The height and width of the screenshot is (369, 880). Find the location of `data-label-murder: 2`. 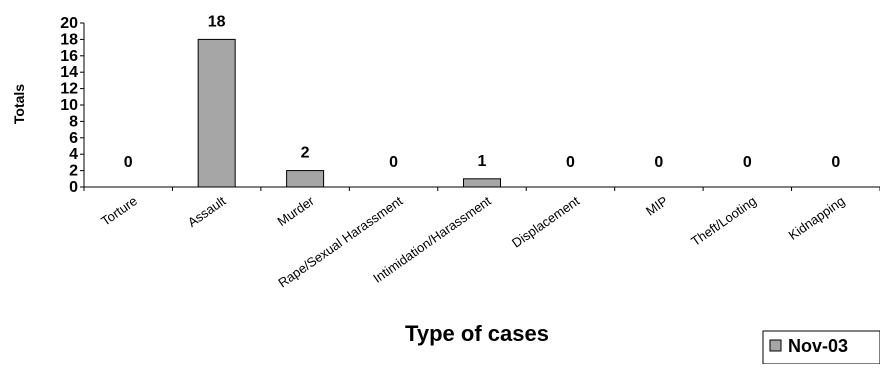

data-label-murder: 2 is located at coordinates (305, 153).